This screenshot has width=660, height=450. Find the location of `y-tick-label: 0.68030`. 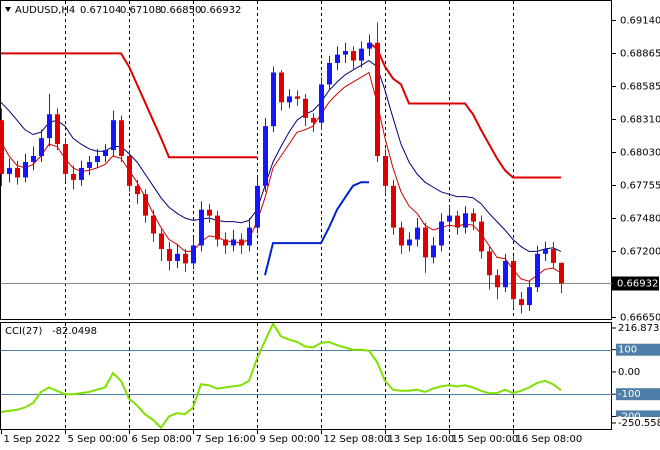

y-tick-label: 0.68030 is located at coordinates (640, 153).